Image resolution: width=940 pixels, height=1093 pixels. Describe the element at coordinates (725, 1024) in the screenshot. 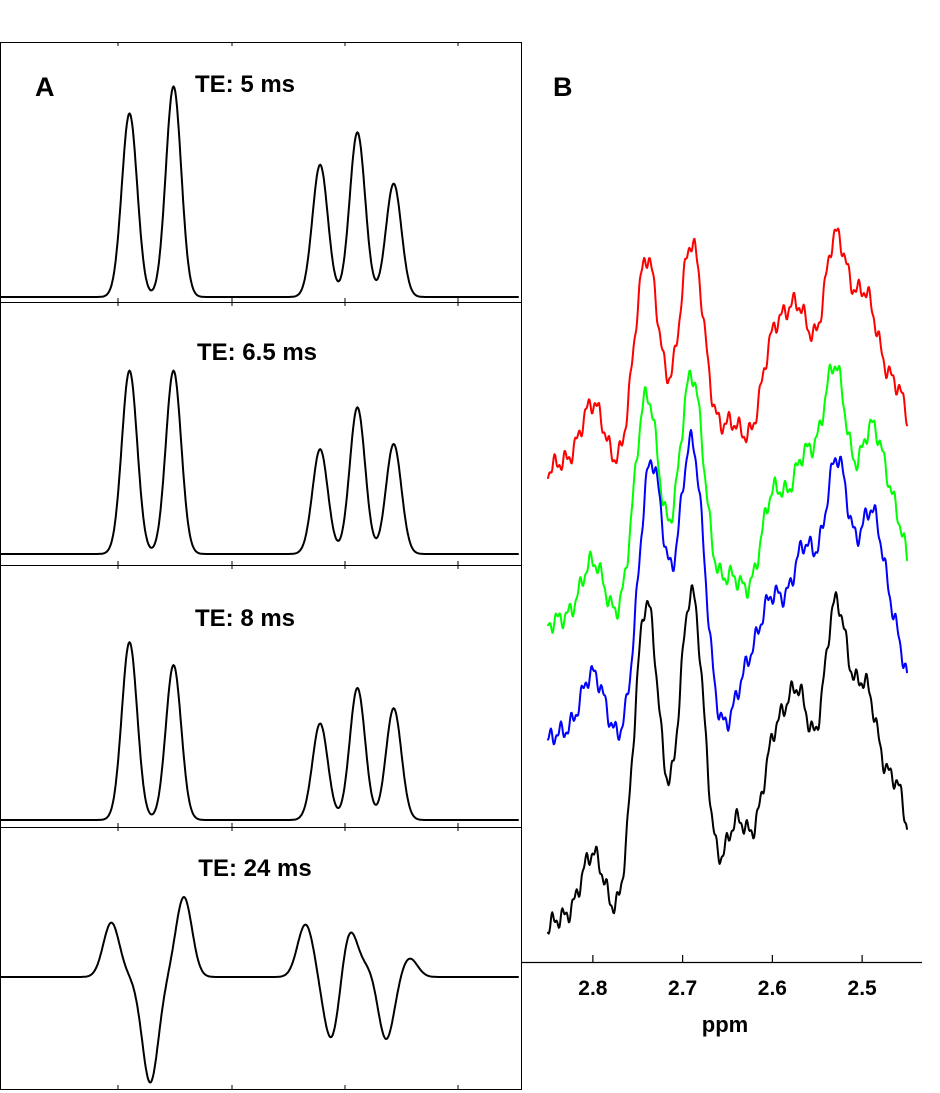

I see `x-axis-label: ppm` at that location.